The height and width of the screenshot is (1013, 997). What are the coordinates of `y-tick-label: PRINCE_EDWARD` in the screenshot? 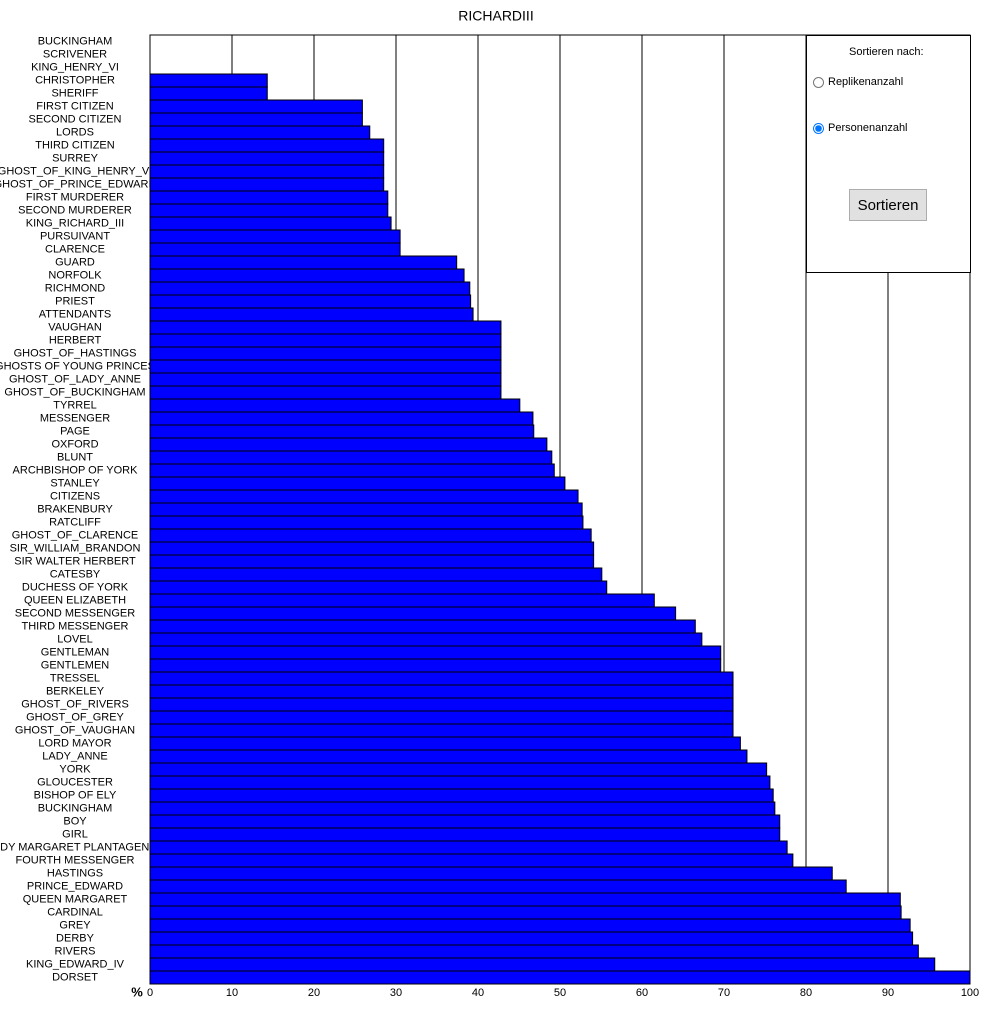 It's located at (75, 886).